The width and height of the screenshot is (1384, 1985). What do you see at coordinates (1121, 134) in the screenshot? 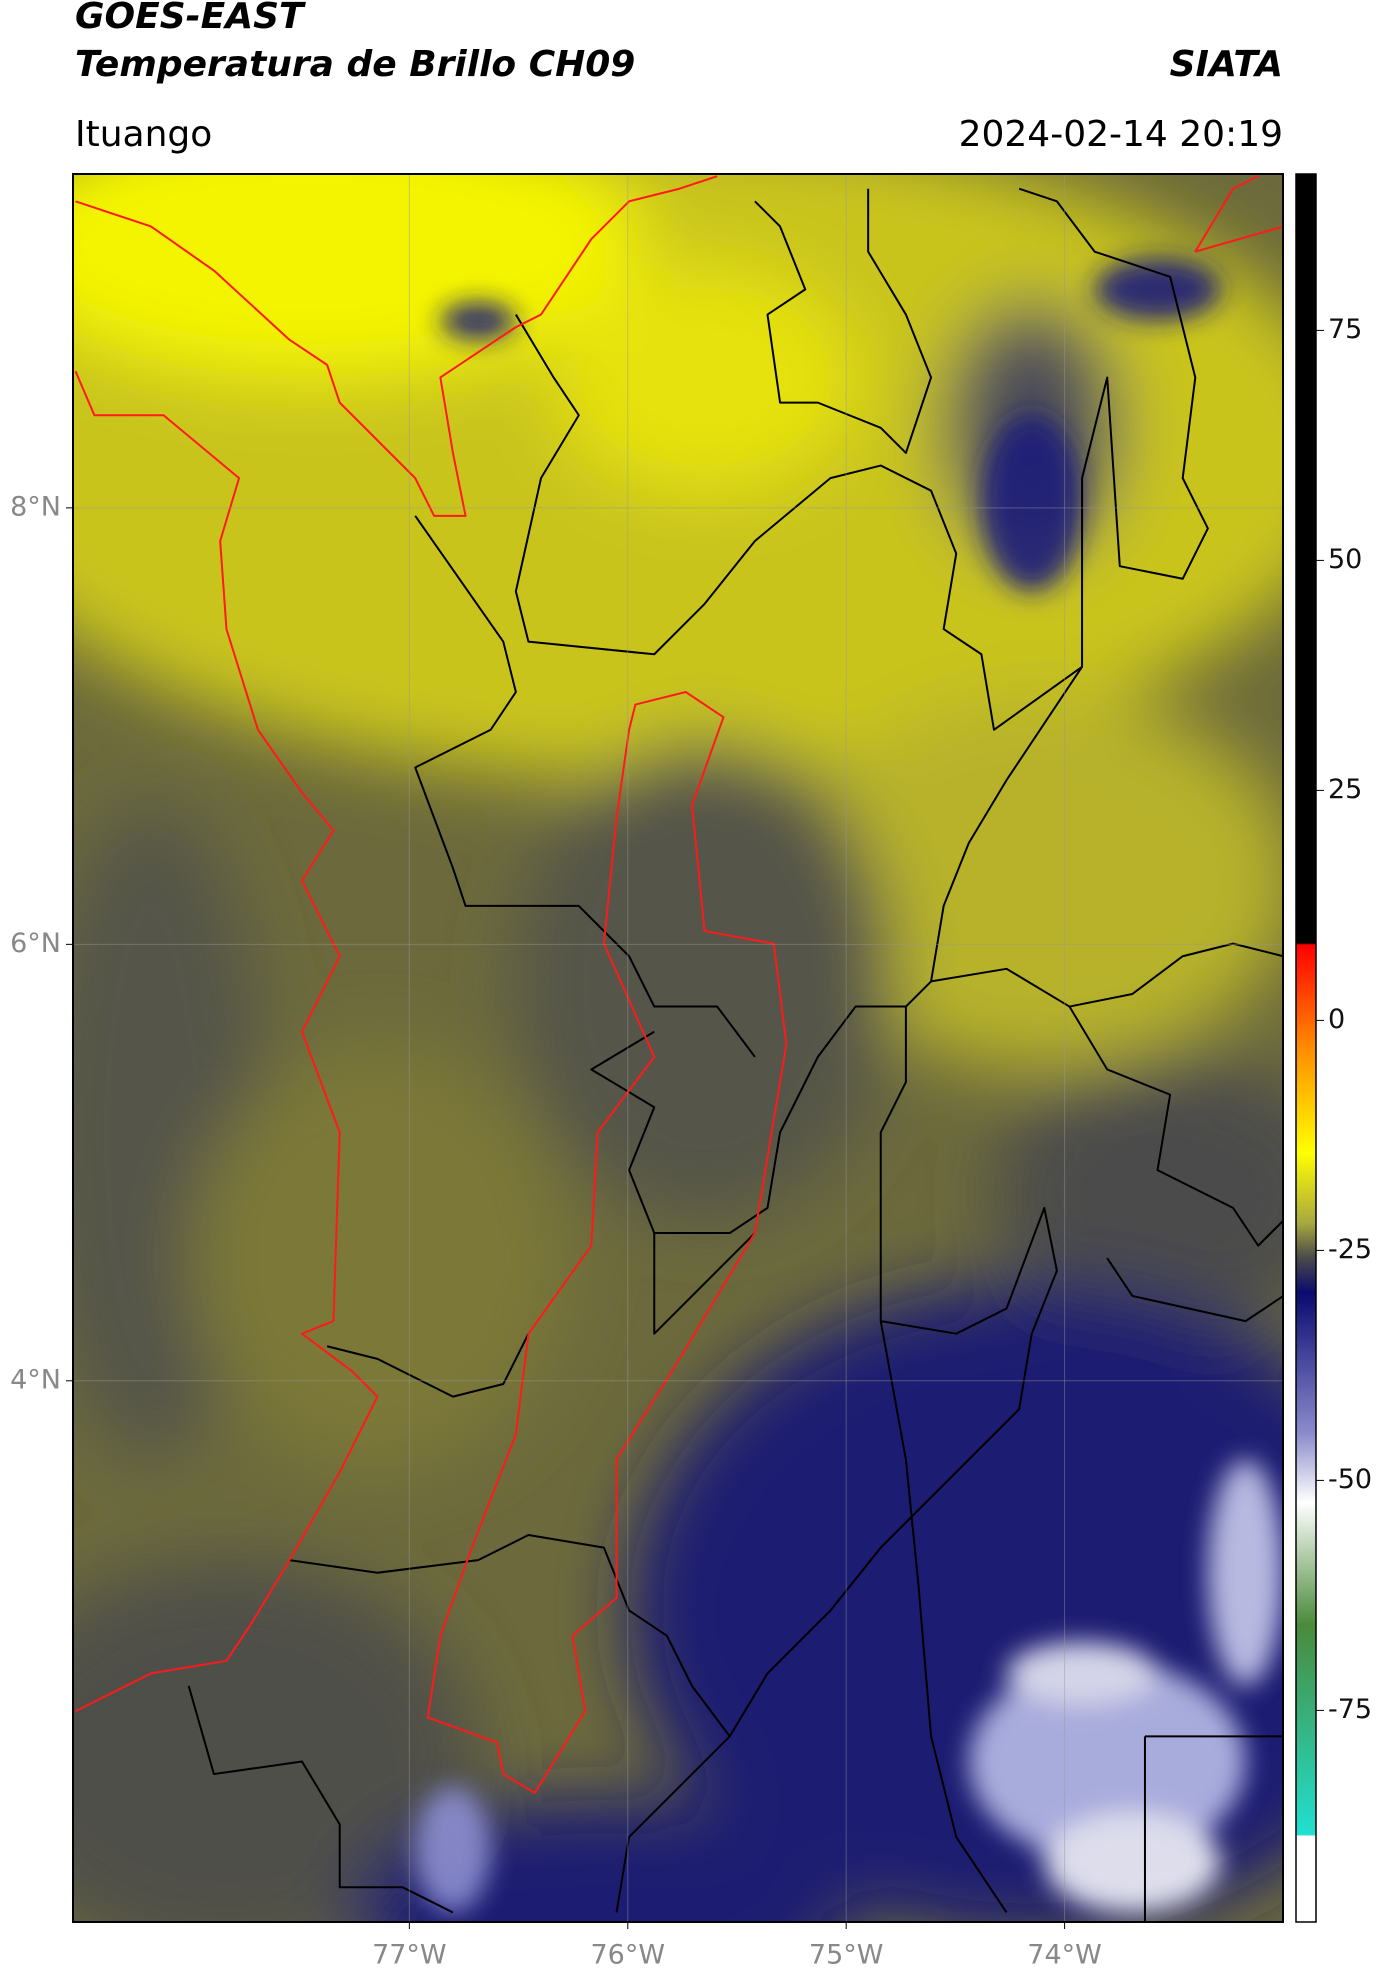
I see `timestamp: 2024-02-14 20:19` at bounding box center [1121, 134].